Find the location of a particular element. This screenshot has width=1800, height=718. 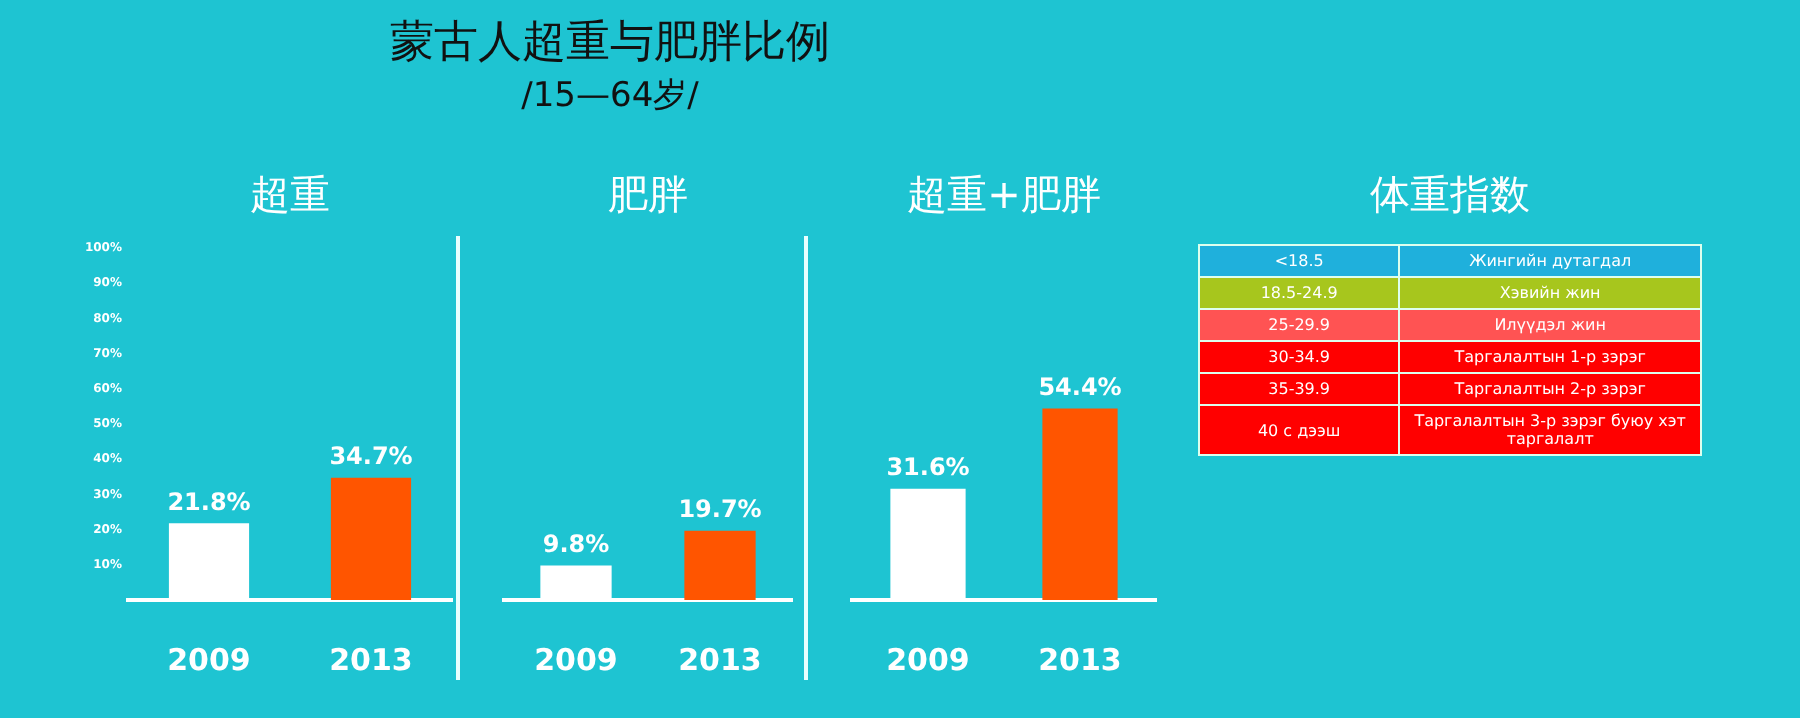

text: Жингийн дутагдал is located at coordinates (1550, 261).